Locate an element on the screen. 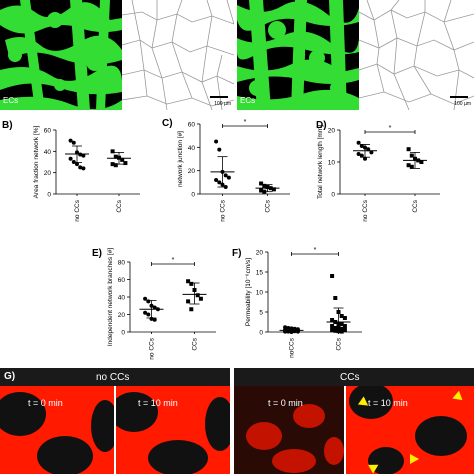 The width and height of the screenshot is (474, 474). network-image-ec-green-right: ECs is located at coordinates (298, 55).